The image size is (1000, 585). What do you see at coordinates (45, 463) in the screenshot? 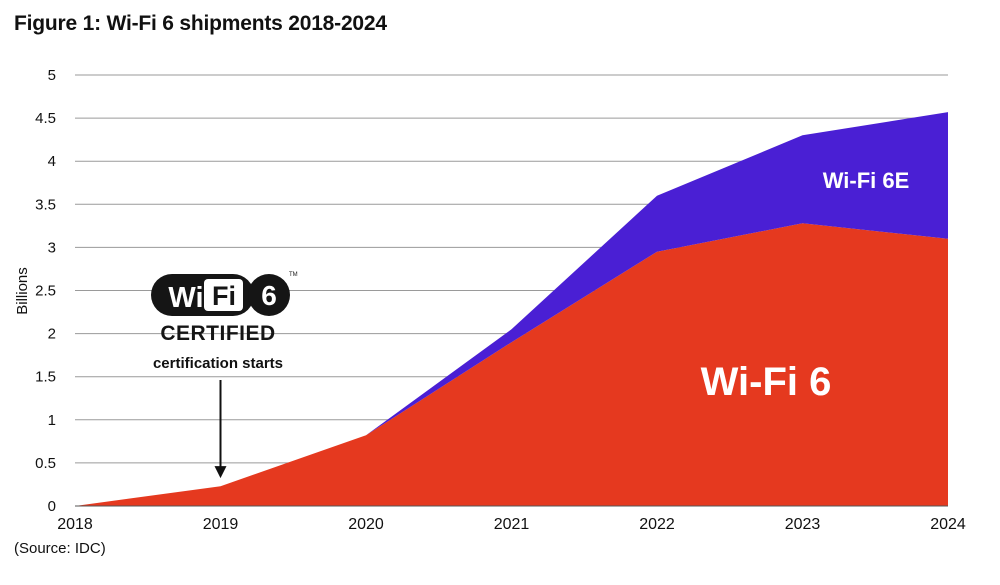
I see `y-tick-label: 0.5` at bounding box center [45, 463].